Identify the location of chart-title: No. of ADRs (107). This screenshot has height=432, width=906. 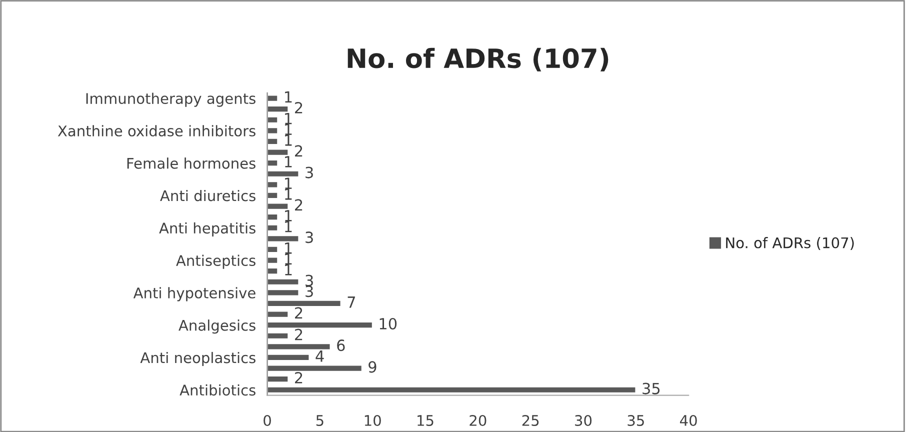
(478, 60).